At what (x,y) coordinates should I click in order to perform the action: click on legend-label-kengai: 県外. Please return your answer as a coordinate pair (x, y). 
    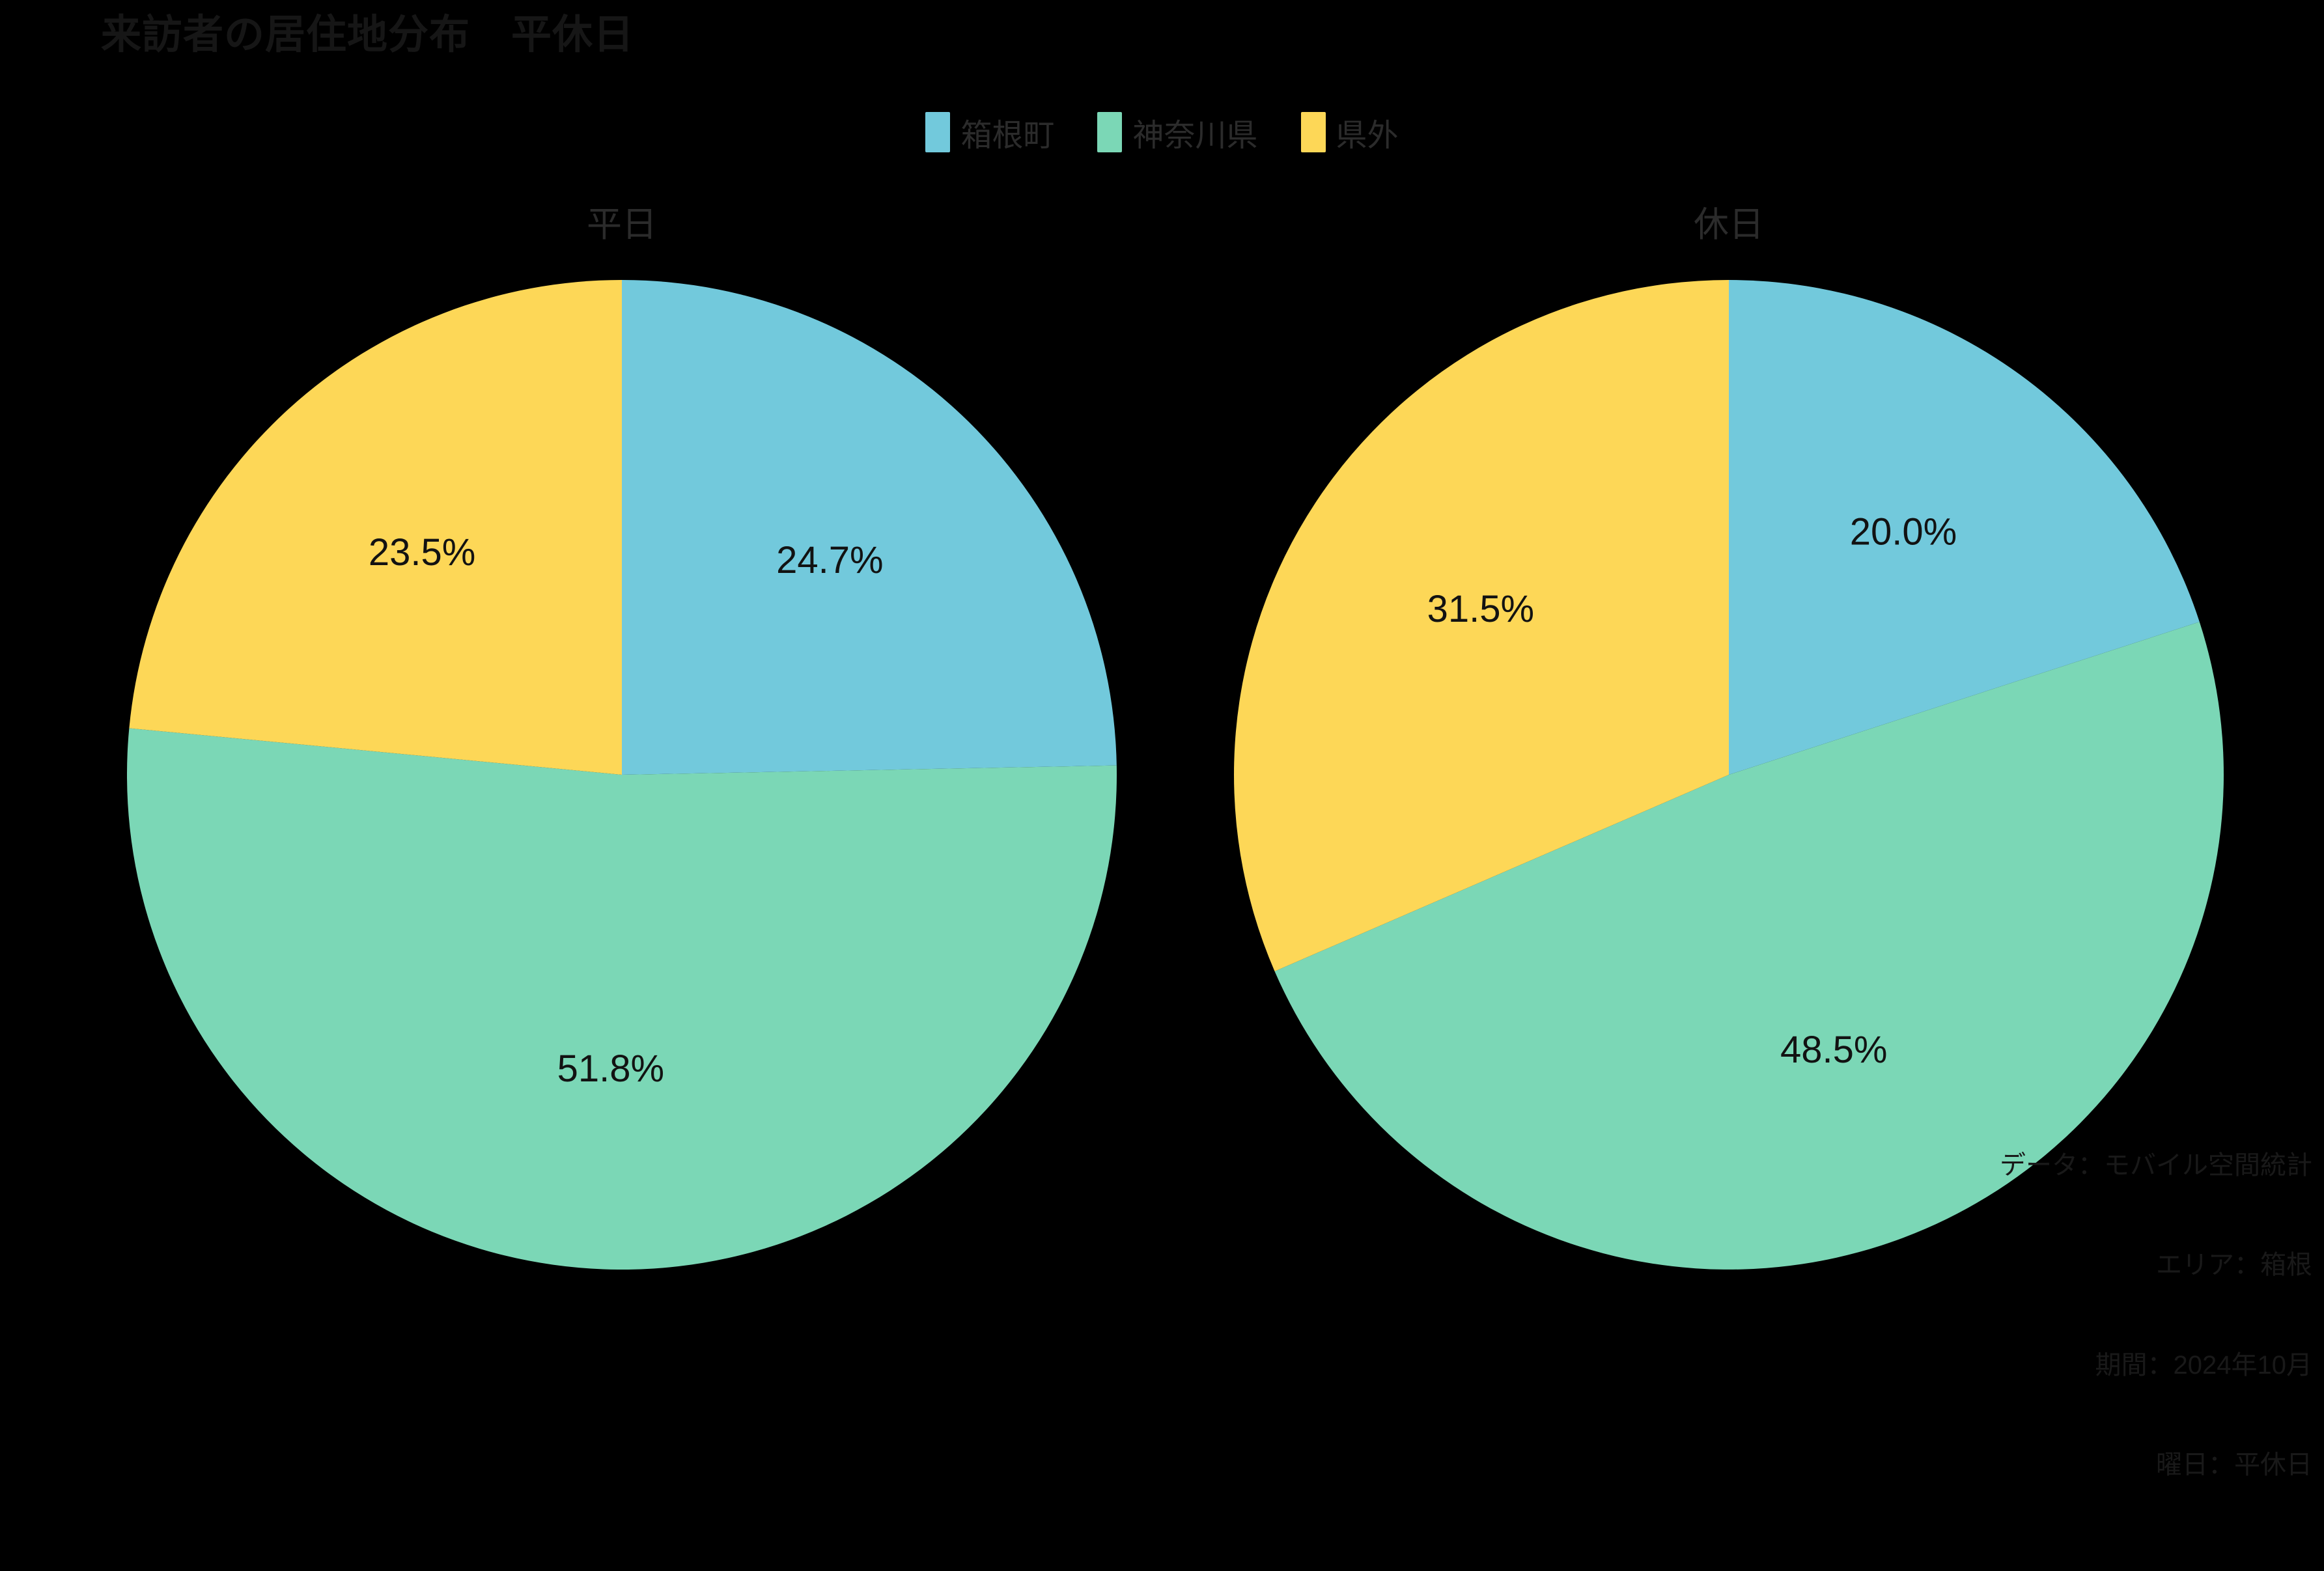
    Looking at the image, I should click on (1368, 135).